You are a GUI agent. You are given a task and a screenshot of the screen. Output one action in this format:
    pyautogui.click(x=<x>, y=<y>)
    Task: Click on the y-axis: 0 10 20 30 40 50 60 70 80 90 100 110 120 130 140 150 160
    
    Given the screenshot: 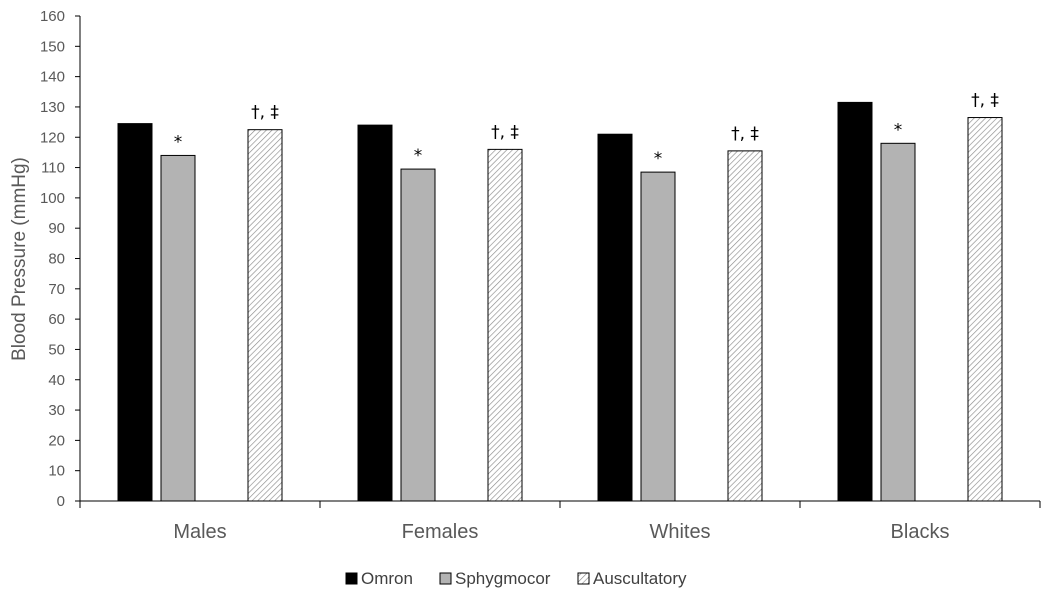 What is the action you would take?
    pyautogui.click(x=60, y=259)
    